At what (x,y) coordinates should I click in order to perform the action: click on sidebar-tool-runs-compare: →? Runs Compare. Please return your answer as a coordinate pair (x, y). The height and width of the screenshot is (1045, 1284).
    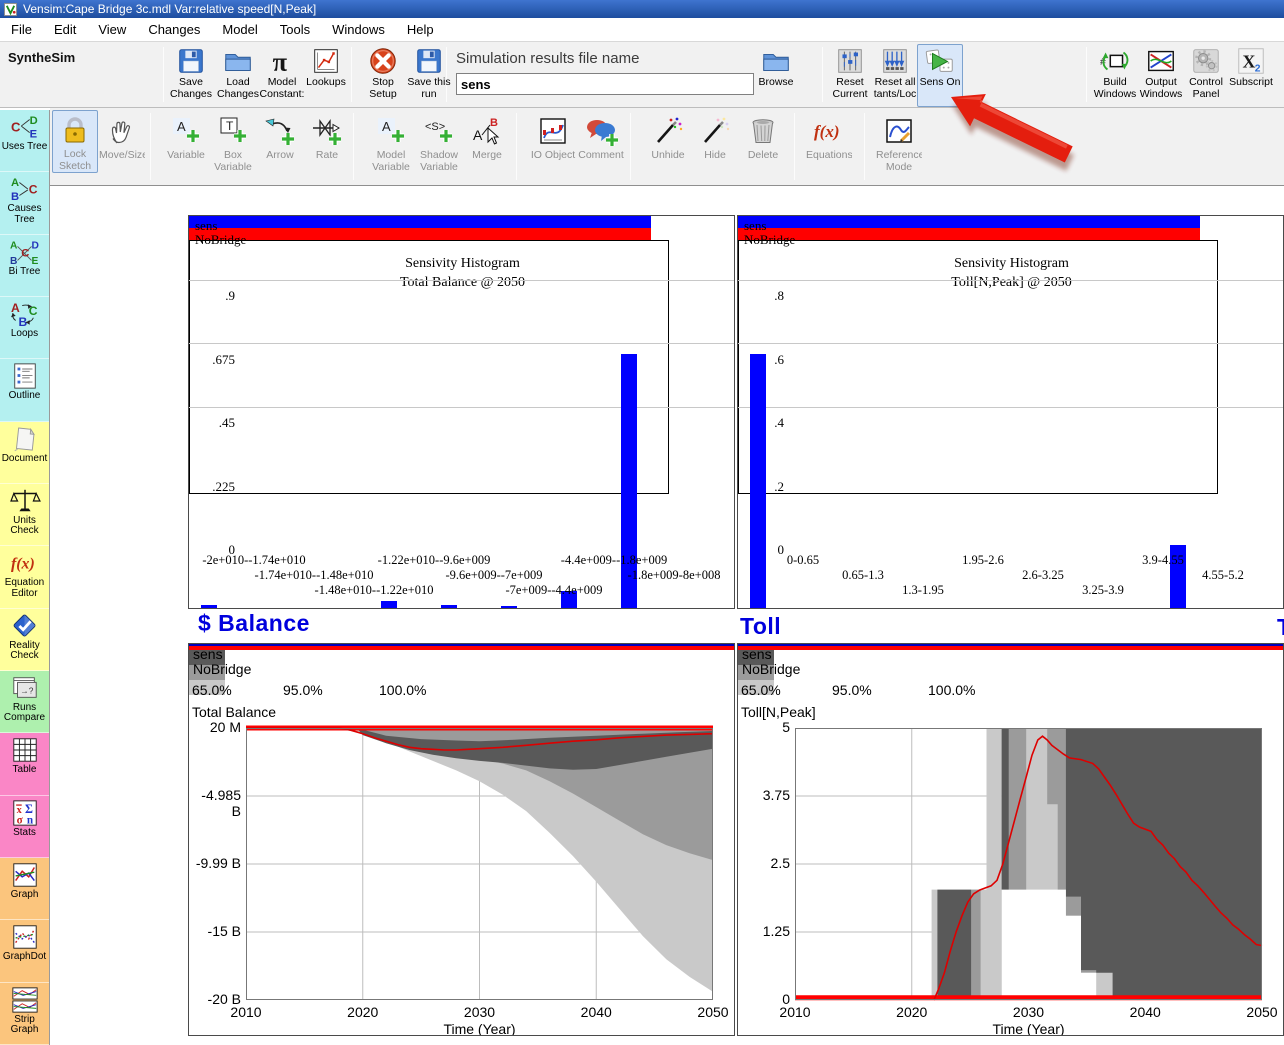
    Looking at the image, I should click on (24, 702).